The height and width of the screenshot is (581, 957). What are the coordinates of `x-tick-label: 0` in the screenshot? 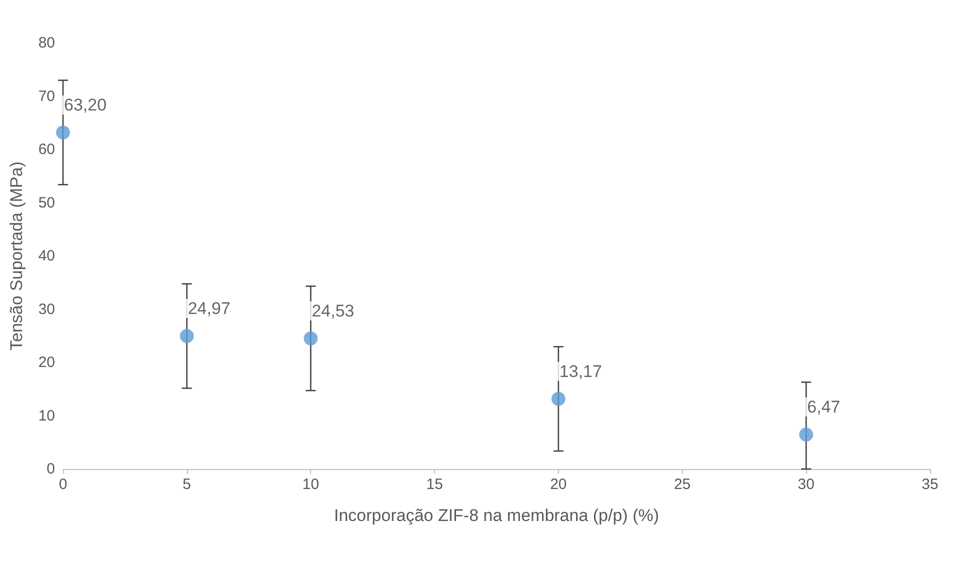 It's located at (63, 484).